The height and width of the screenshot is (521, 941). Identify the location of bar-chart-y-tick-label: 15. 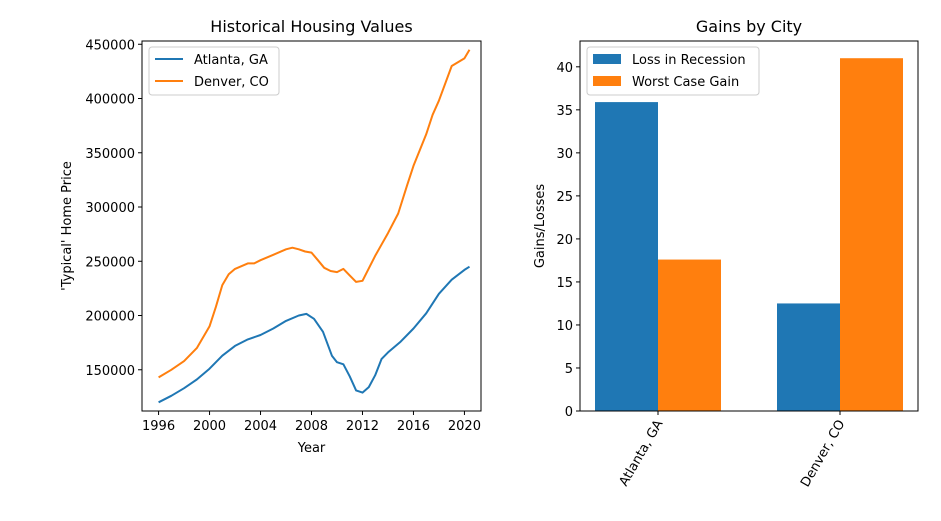
(564, 283).